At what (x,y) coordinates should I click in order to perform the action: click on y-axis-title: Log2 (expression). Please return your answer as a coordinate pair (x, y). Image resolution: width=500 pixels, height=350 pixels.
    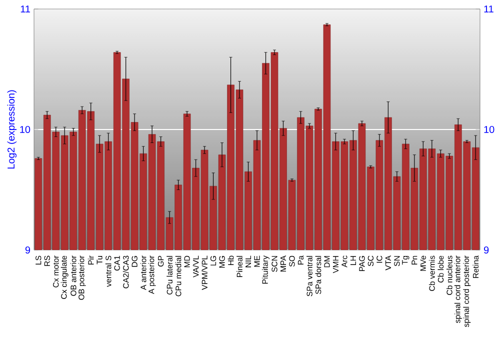
    Looking at the image, I should click on (12, 129).